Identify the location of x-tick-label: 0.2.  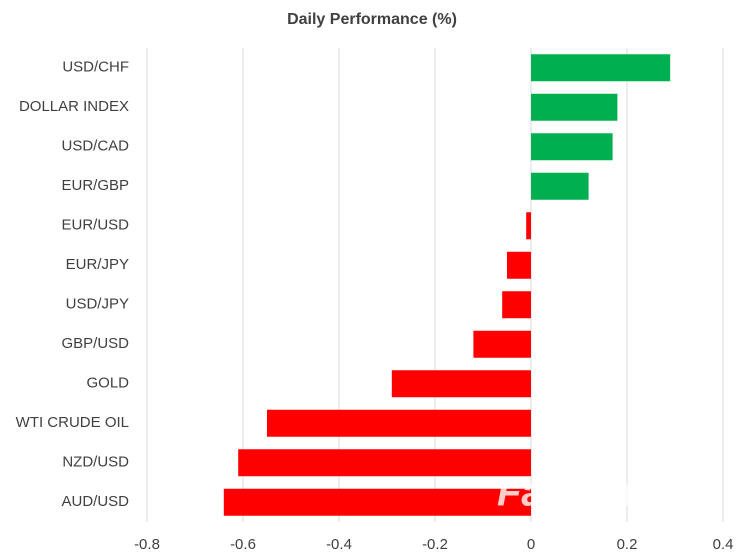
(627, 544).